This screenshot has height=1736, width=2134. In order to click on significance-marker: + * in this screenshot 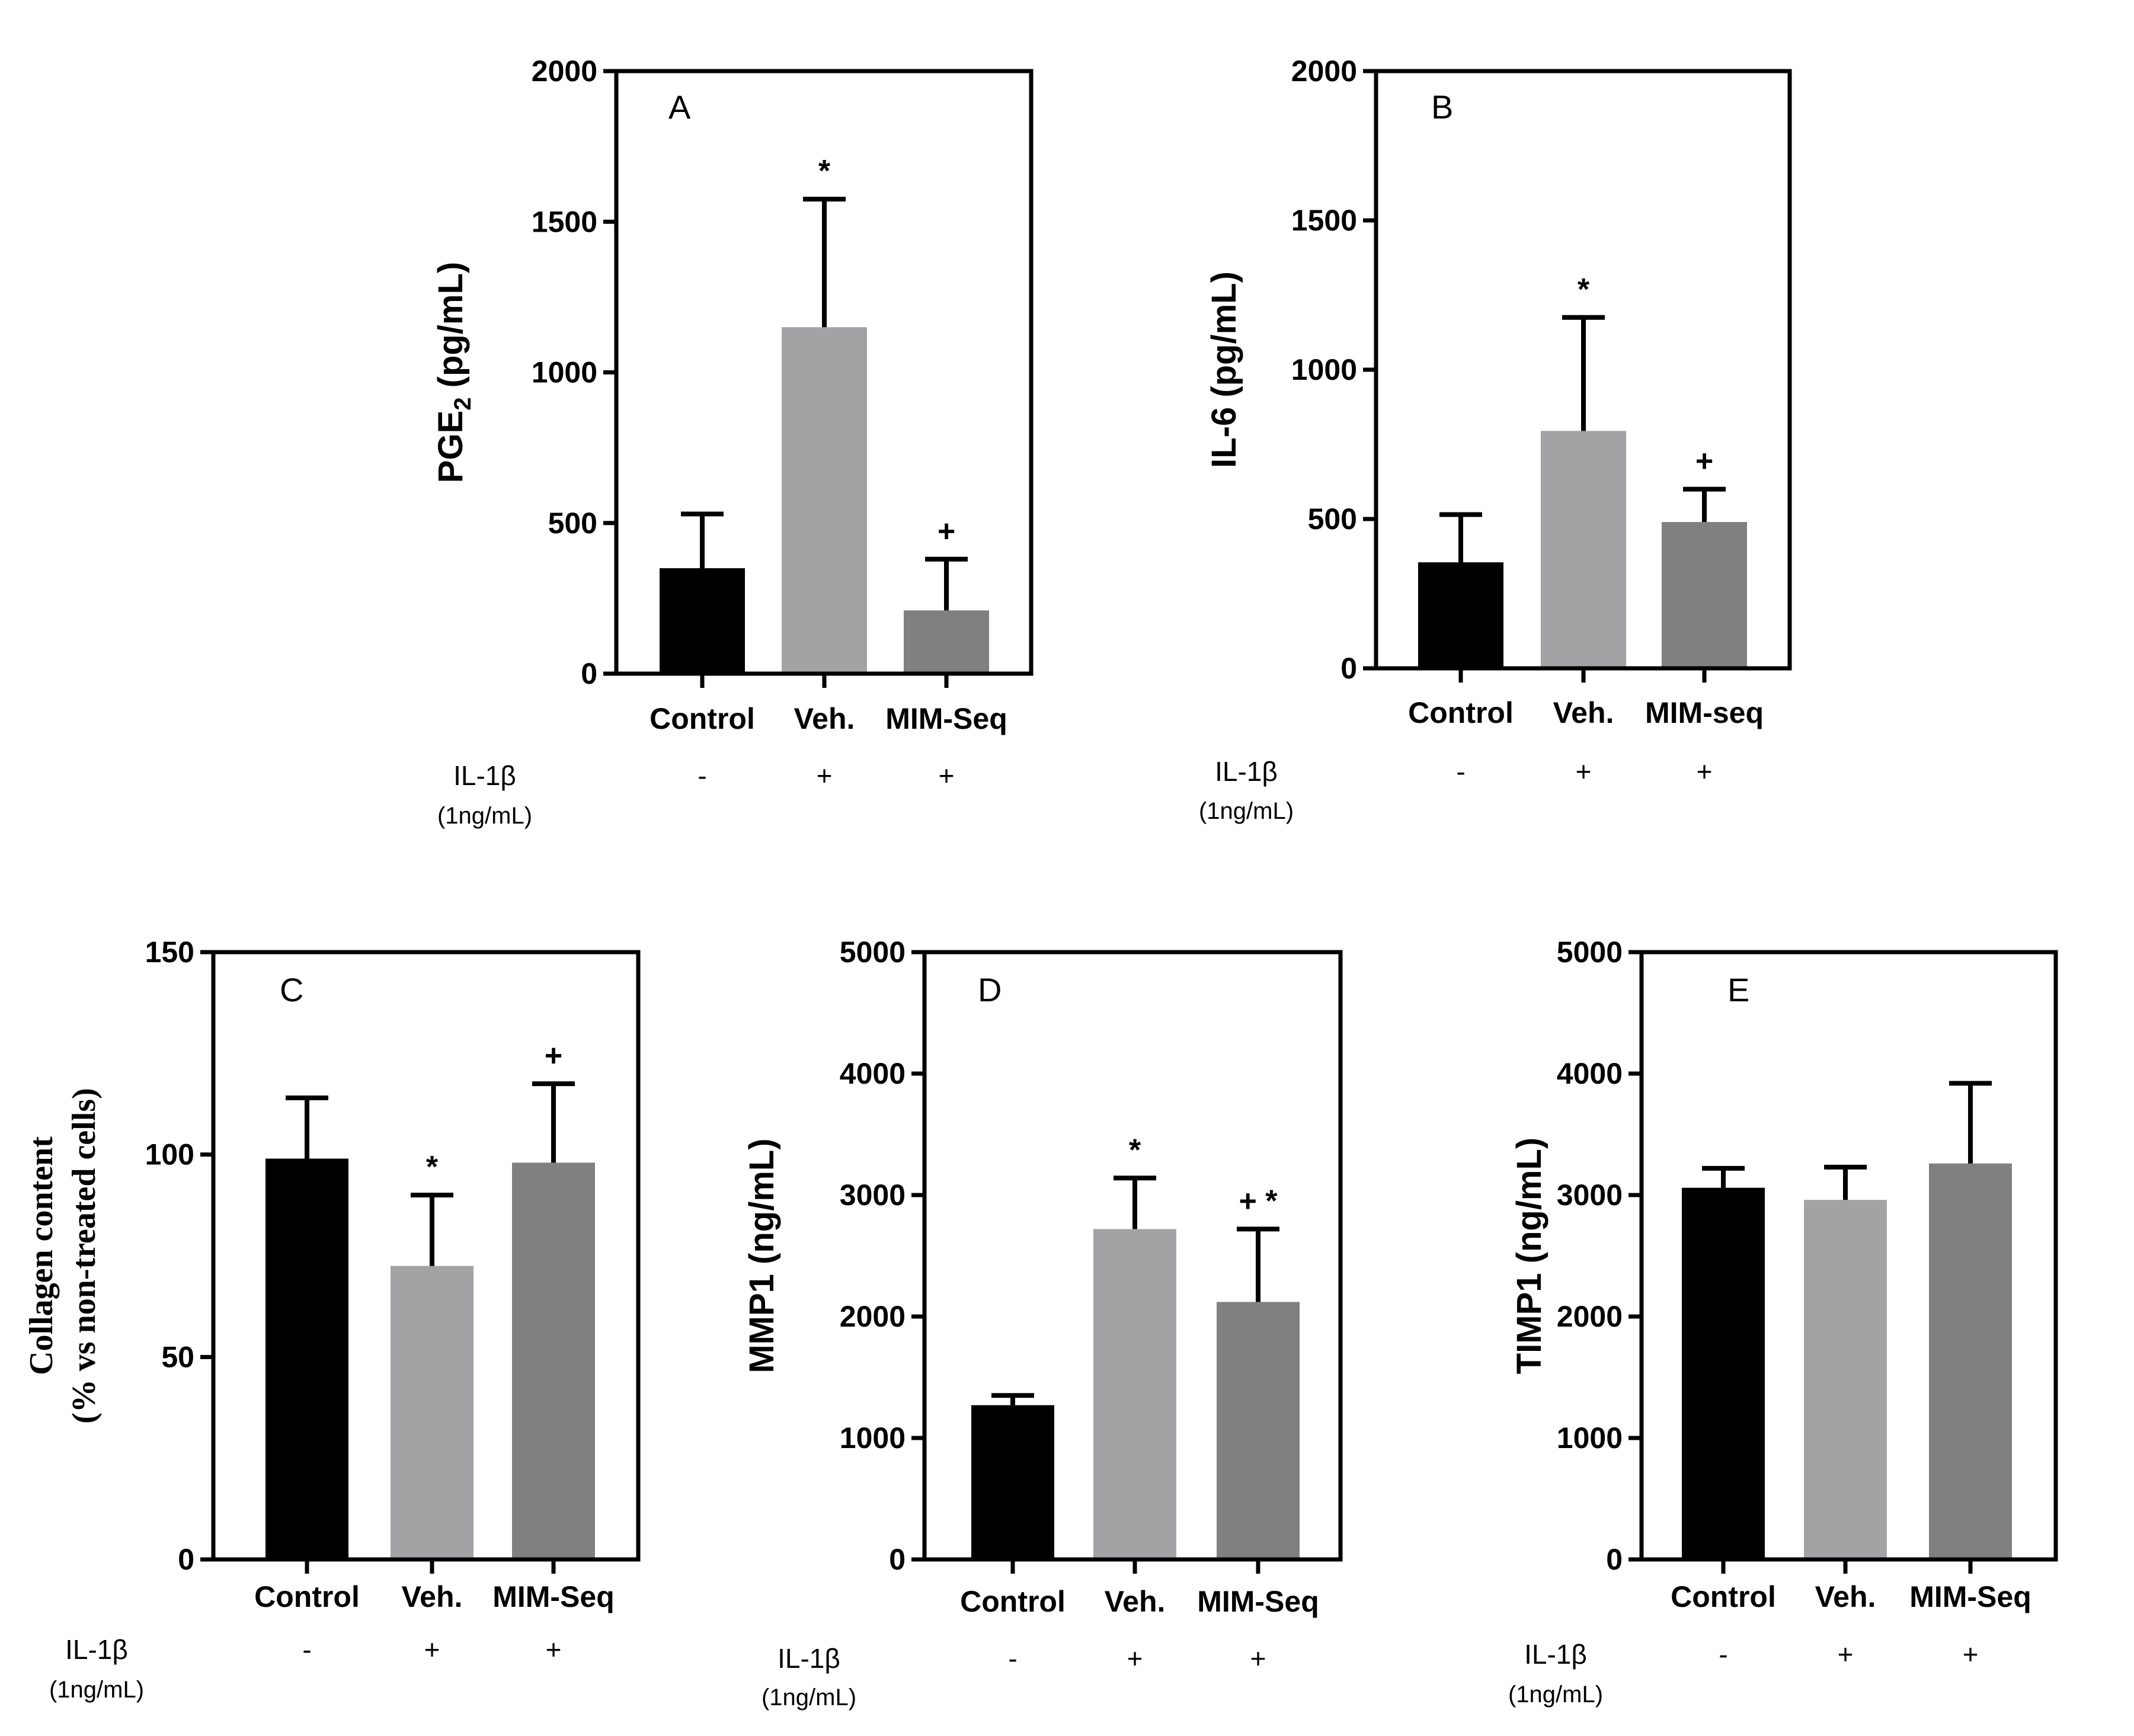, I will do `click(1258, 1201)`.